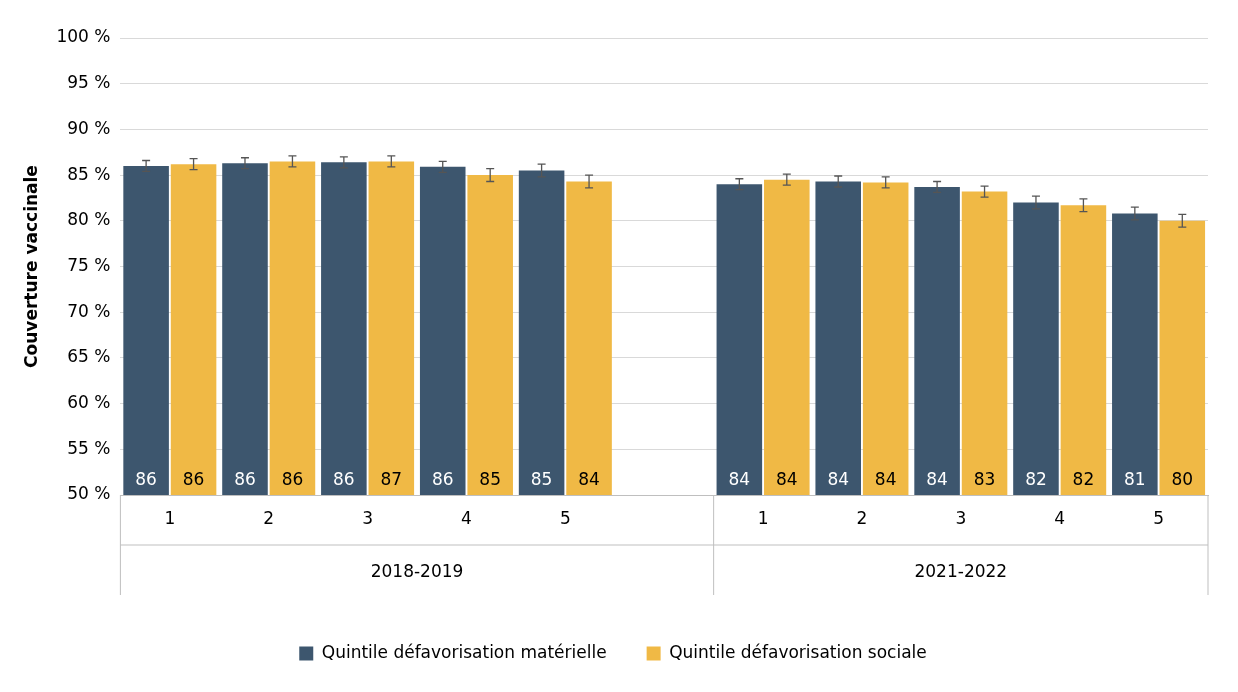 The width and height of the screenshot is (1238, 692). What do you see at coordinates (984, 478) in the screenshot?
I see `data-label: 83` at bounding box center [984, 478].